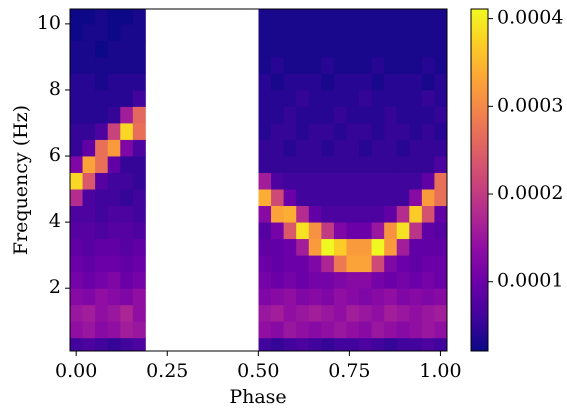 This screenshot has height=418, width=567. What do you see at coordinates (21, 180) in the screenshot?
I see `y-axis-label: Frequency (Hz)` at bounding box center [21, 180].